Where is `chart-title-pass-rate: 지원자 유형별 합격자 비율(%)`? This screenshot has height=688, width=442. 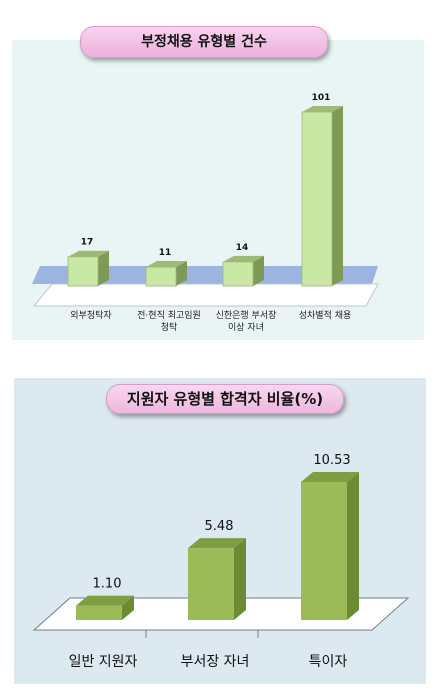 chart-title-pass-rate: 지원자 유형별 합격자 비율(%) is located at coordinates (225, 399).